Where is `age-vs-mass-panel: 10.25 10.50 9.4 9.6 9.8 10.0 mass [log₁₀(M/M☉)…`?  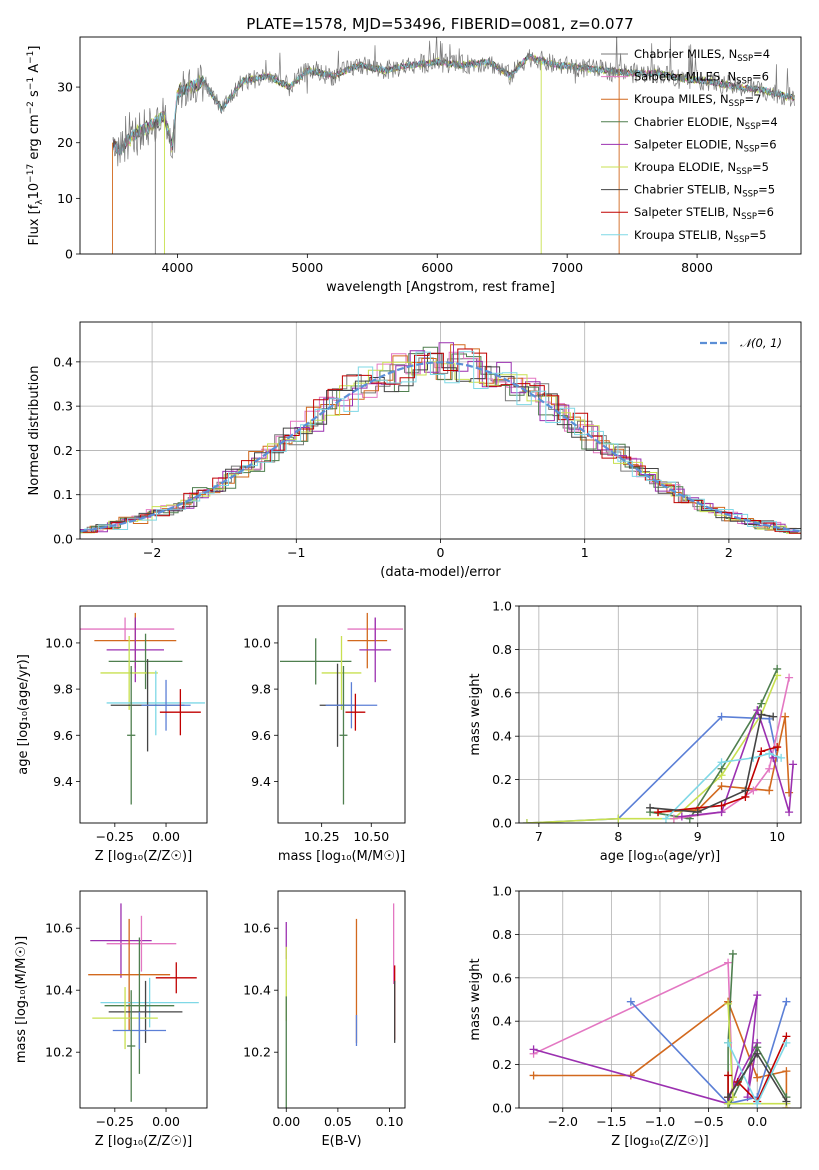
age-vs-mass-panel: 10.25 10.50 9.4 9.6 9.8 10.0 mass [log₁₀(M/M☉)… is located at coordinates (324, 734).